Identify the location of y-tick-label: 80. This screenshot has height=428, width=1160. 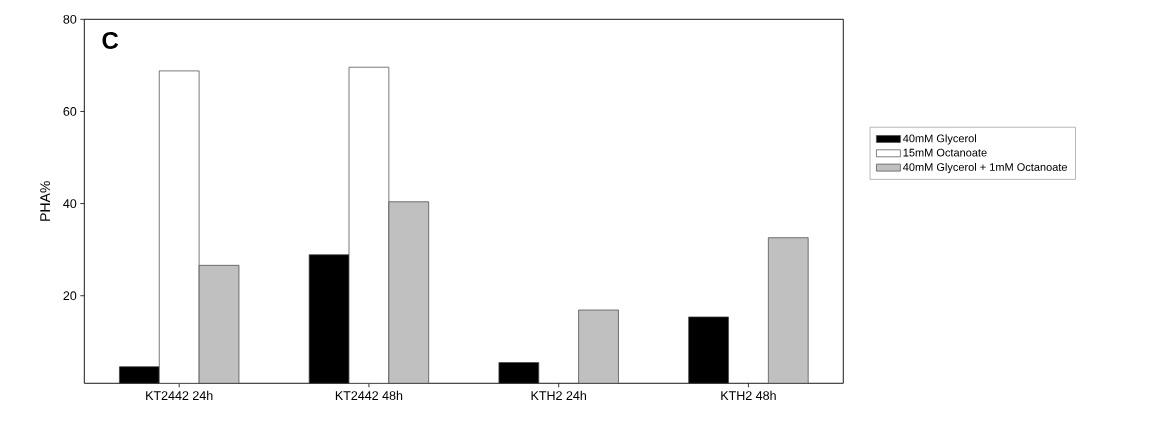
(70, 19).